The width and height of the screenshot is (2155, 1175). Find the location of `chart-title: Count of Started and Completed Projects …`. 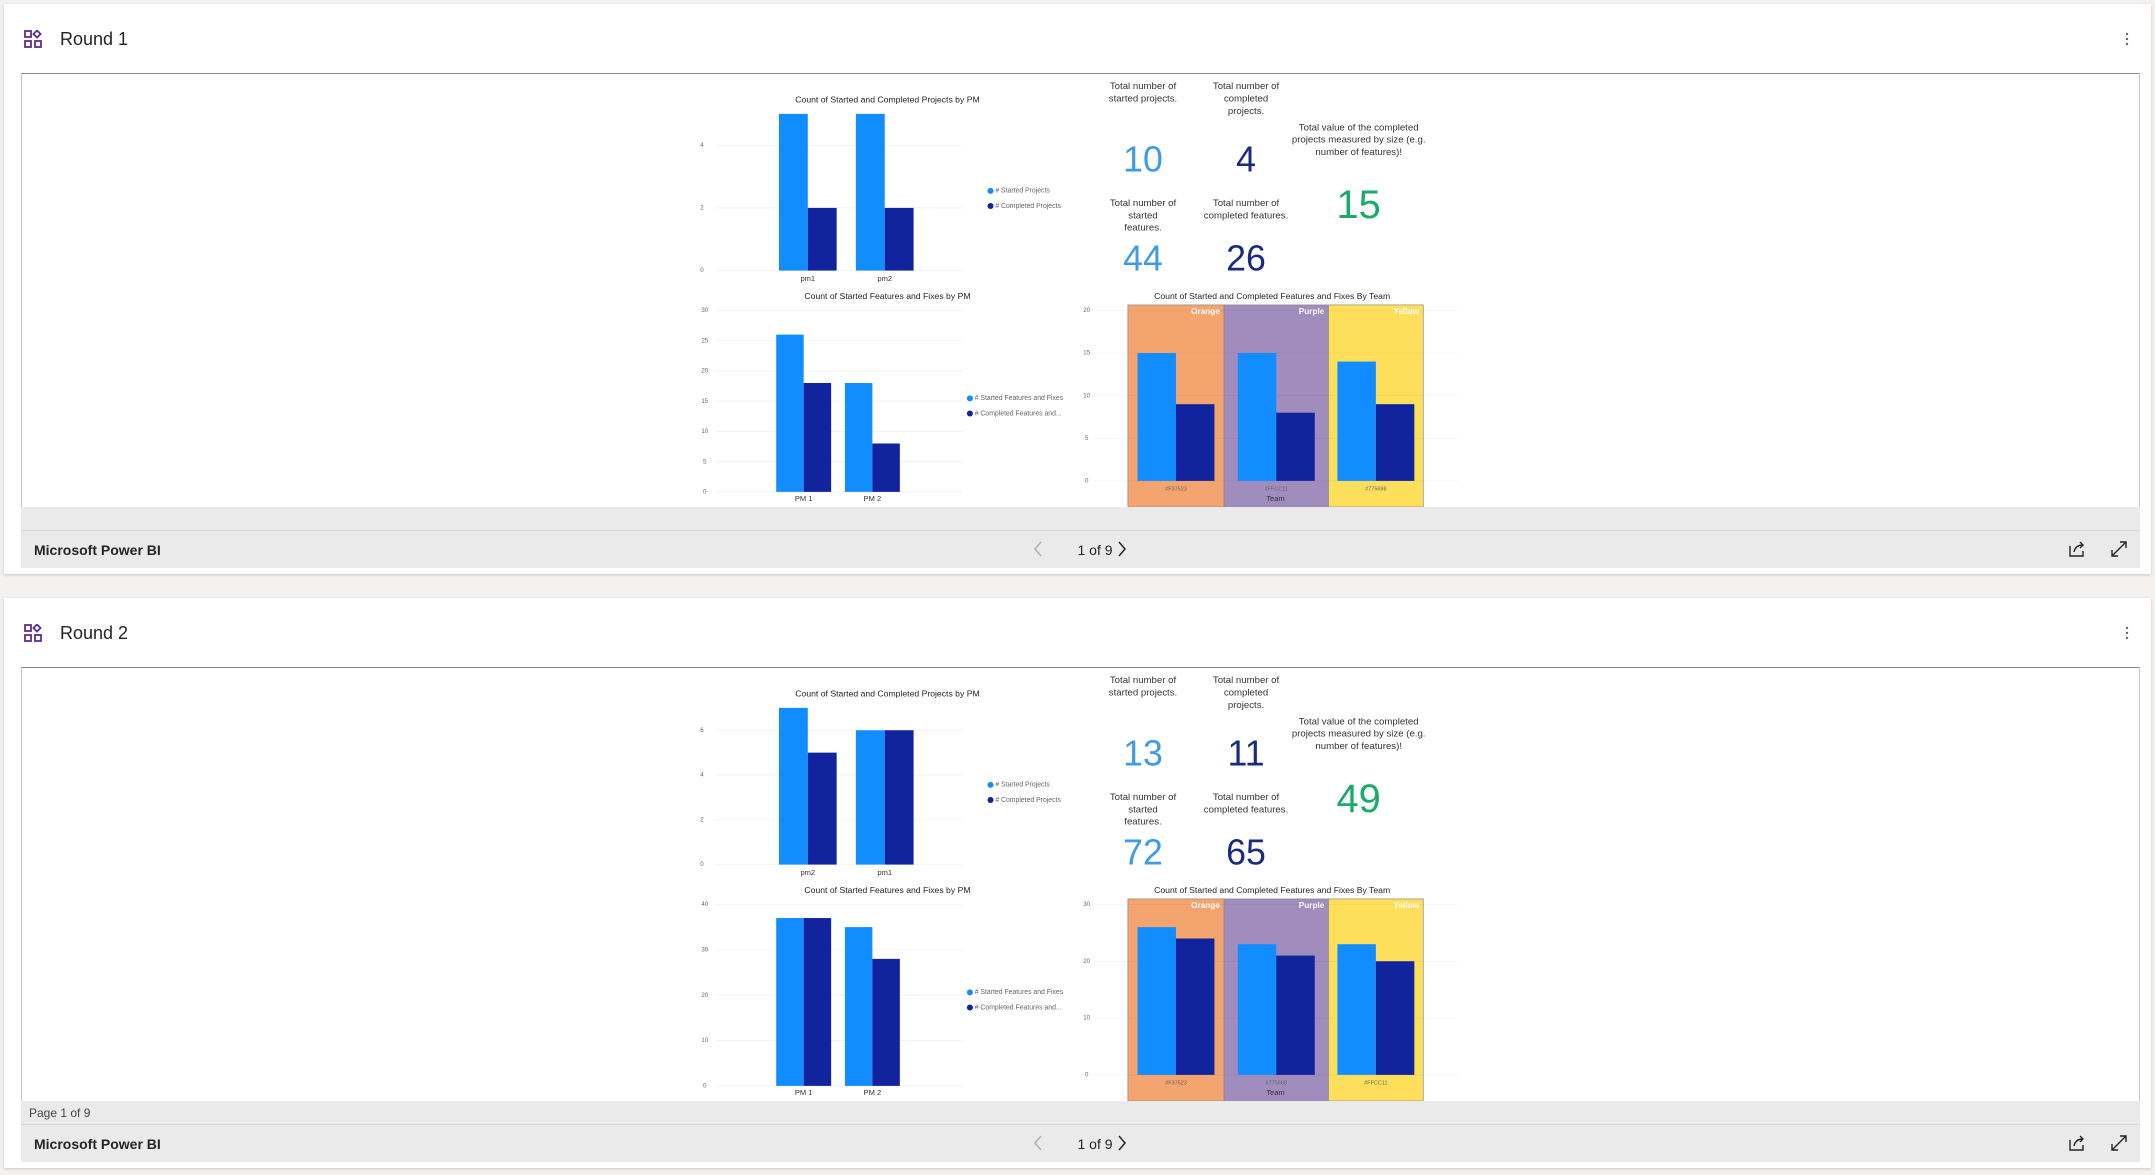

chart-title: Count of Started and Completed Projects … is located at coordinates (887, 99).